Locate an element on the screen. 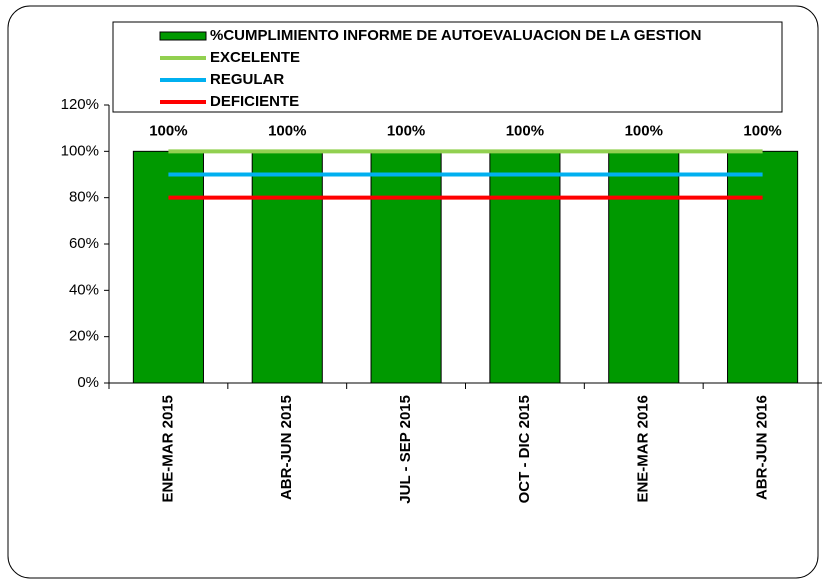 The width and height of the screenshot is (826, 582). legend-box is located at coordinates (447, 67).